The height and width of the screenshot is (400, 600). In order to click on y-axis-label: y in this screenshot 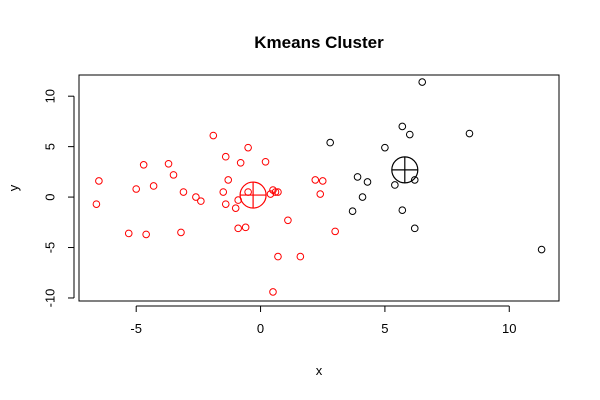, I will do `click(13, 187)`.